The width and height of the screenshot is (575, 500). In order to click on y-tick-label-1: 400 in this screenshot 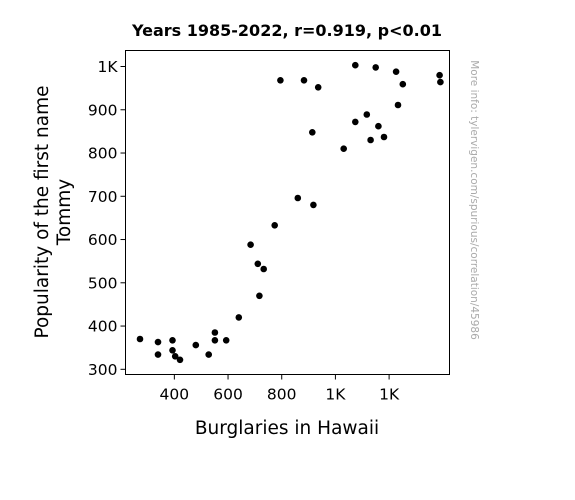, I will do `click(103, 327)`.